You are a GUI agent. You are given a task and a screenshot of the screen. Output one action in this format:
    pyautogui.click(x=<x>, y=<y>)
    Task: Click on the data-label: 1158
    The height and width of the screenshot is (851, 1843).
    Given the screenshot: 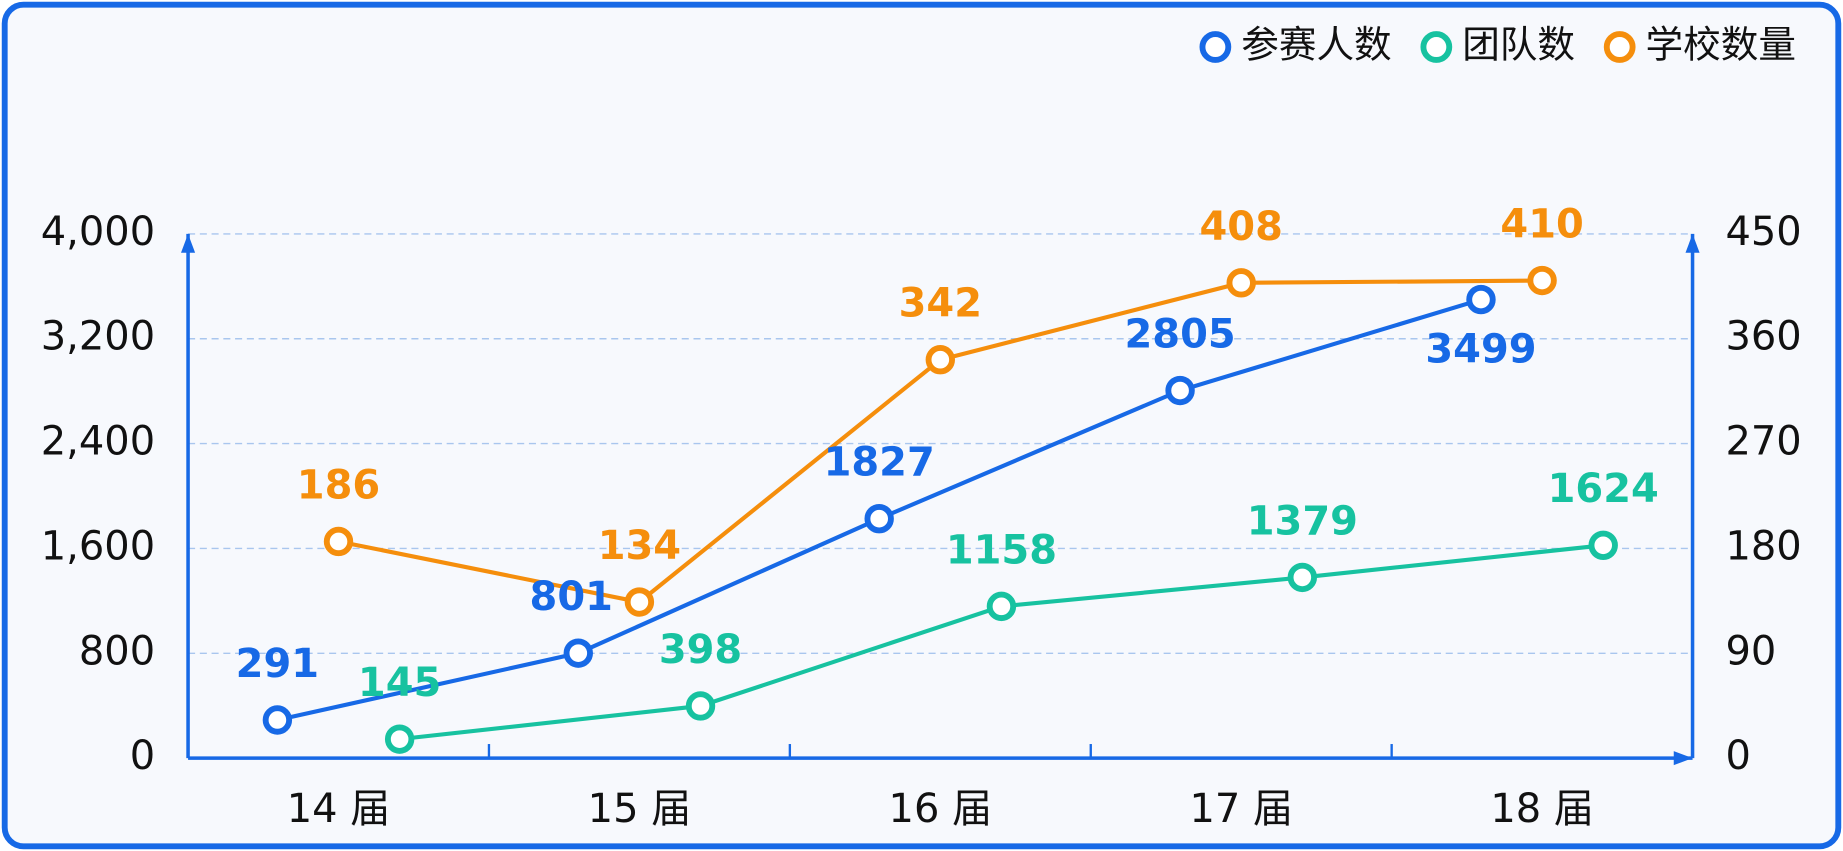 What is the action you would take?
    pyautogui.click(x=1001, y=550)
    